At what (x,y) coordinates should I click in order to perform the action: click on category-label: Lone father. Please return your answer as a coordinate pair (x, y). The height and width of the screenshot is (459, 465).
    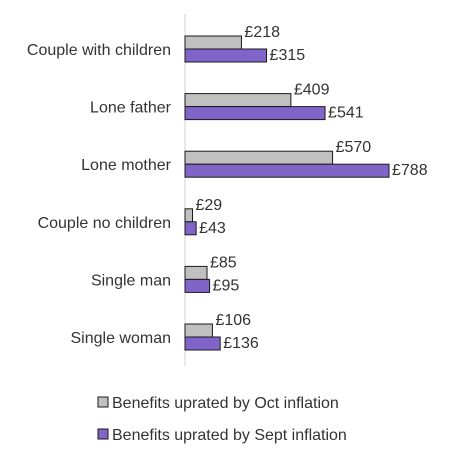
    Looking at the image, I should click on (131, 108).